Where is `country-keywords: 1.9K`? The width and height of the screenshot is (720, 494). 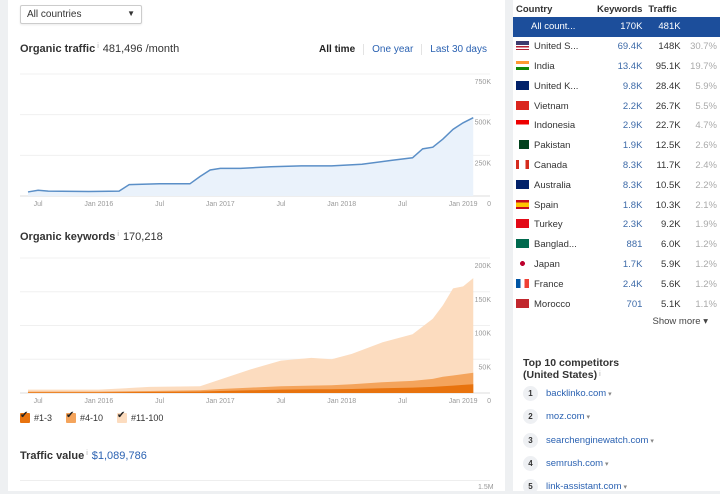
country-keywords: 1.9K is located at coordinates (632, 146).